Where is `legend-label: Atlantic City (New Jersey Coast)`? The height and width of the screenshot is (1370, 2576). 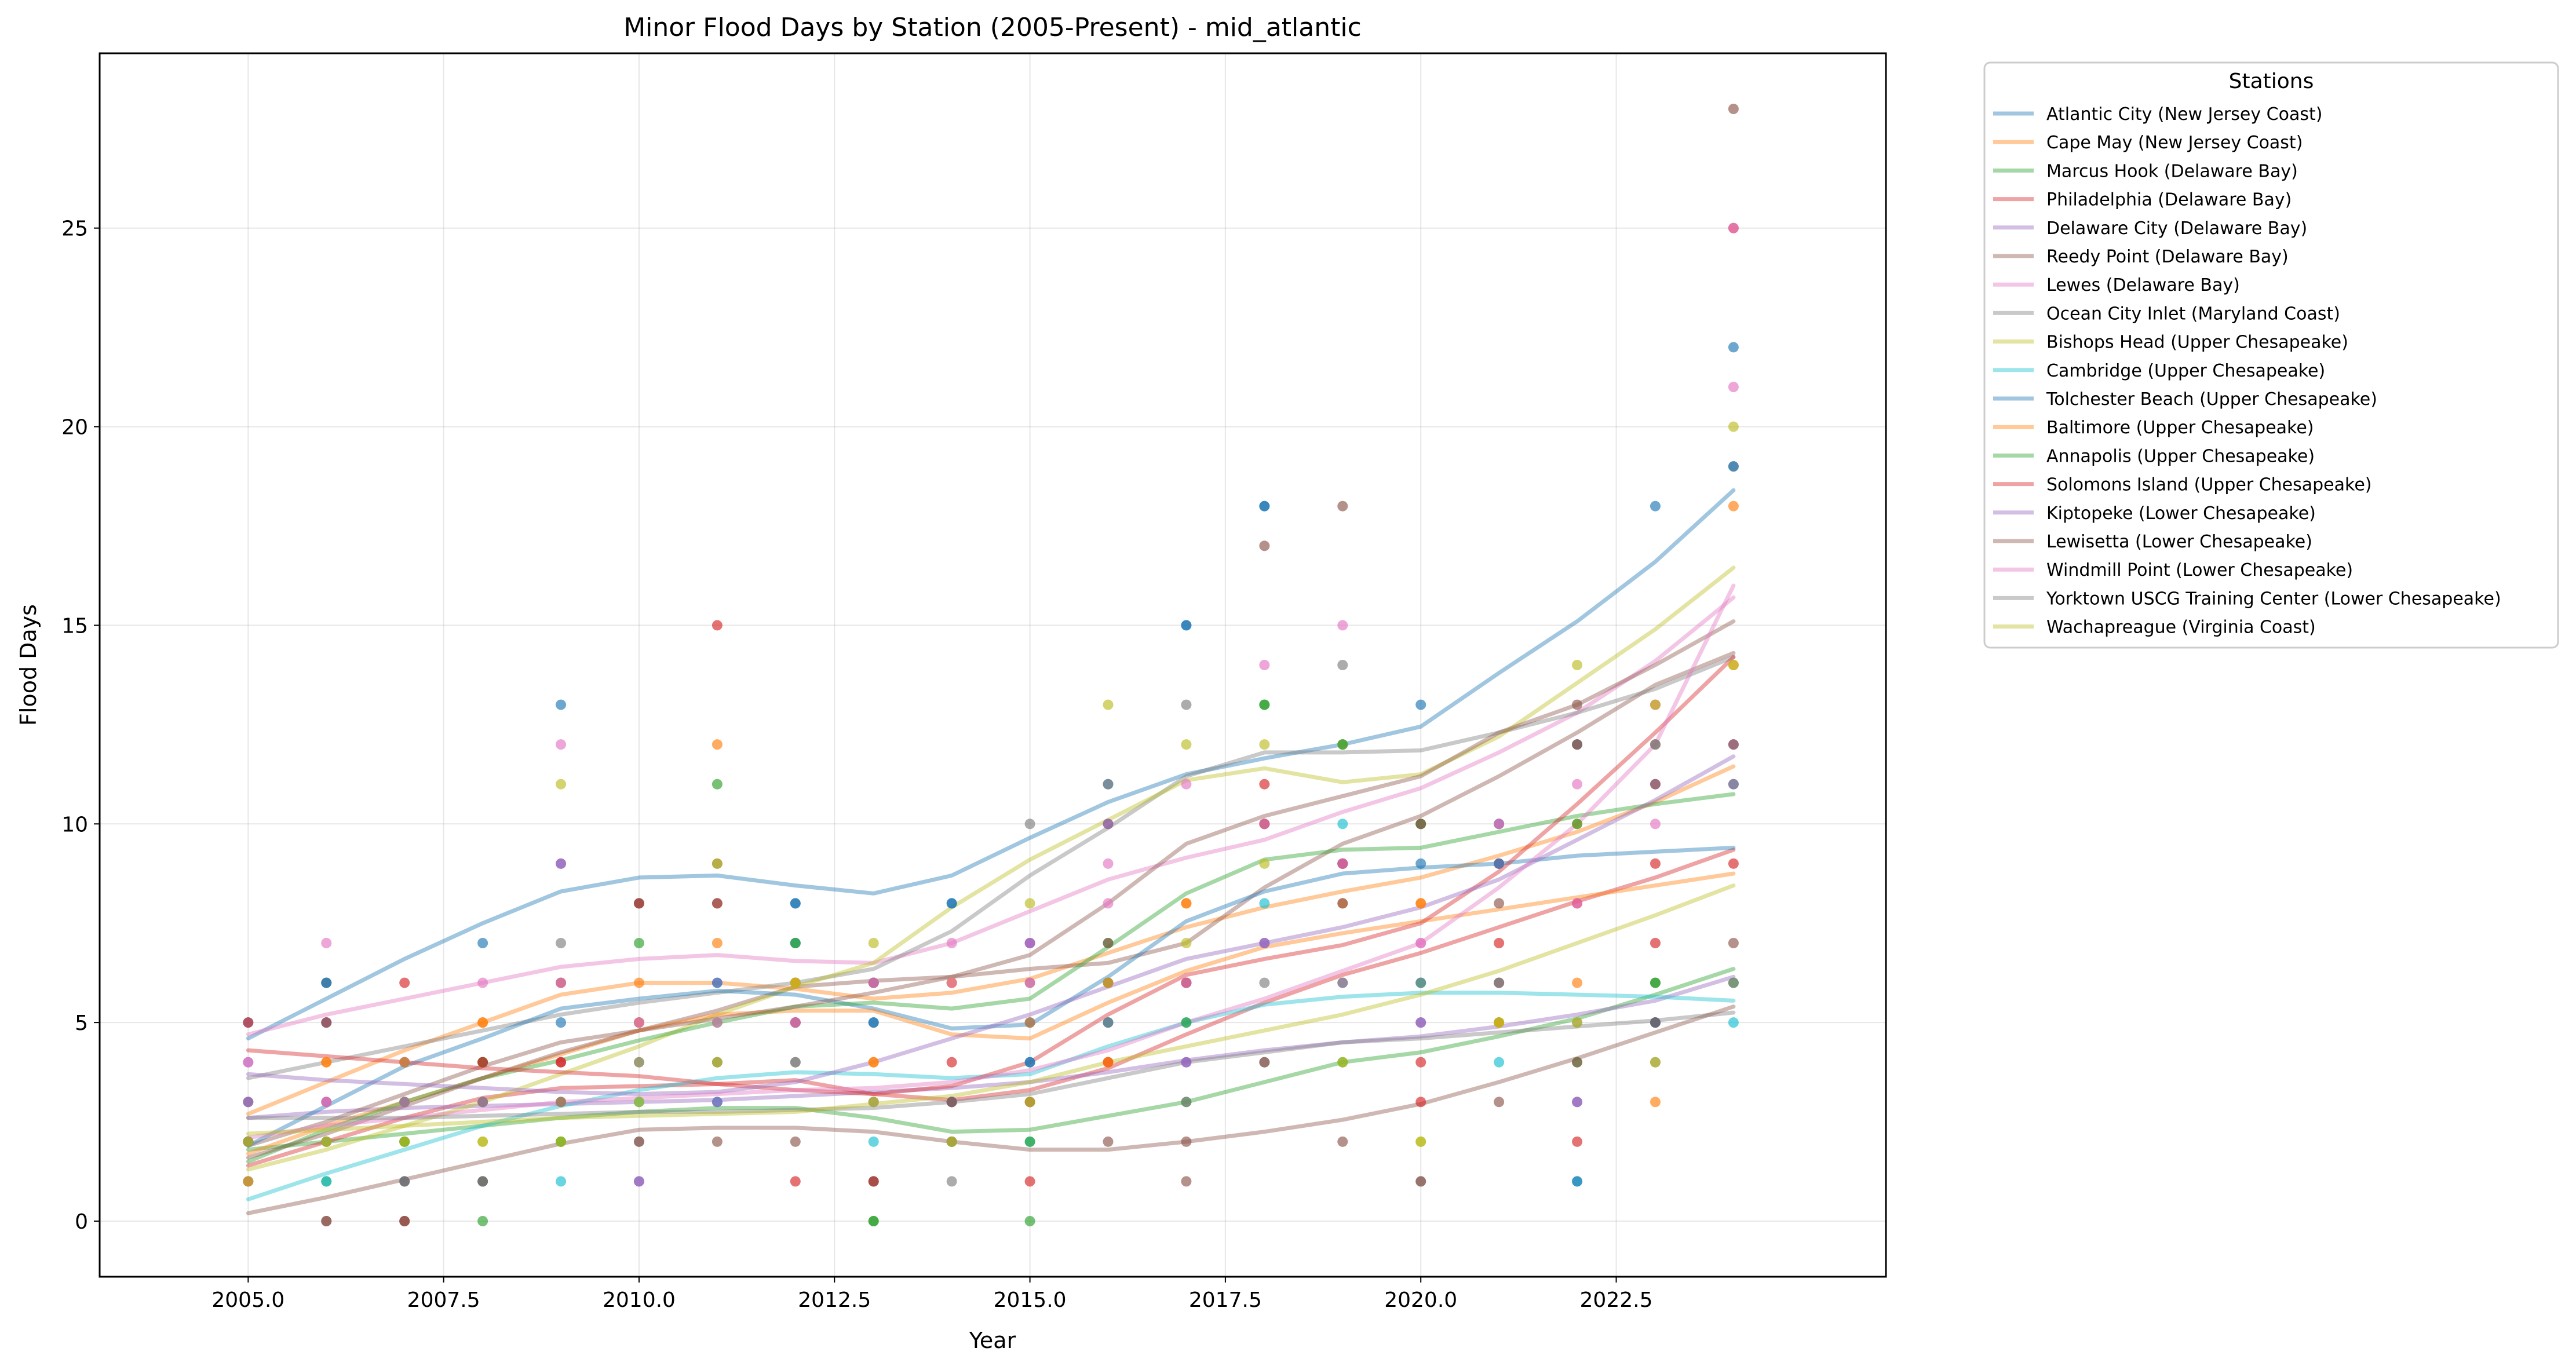
legend-label: Atlantic City (New Jersey Coast) is located at coordinates (2184, 114).